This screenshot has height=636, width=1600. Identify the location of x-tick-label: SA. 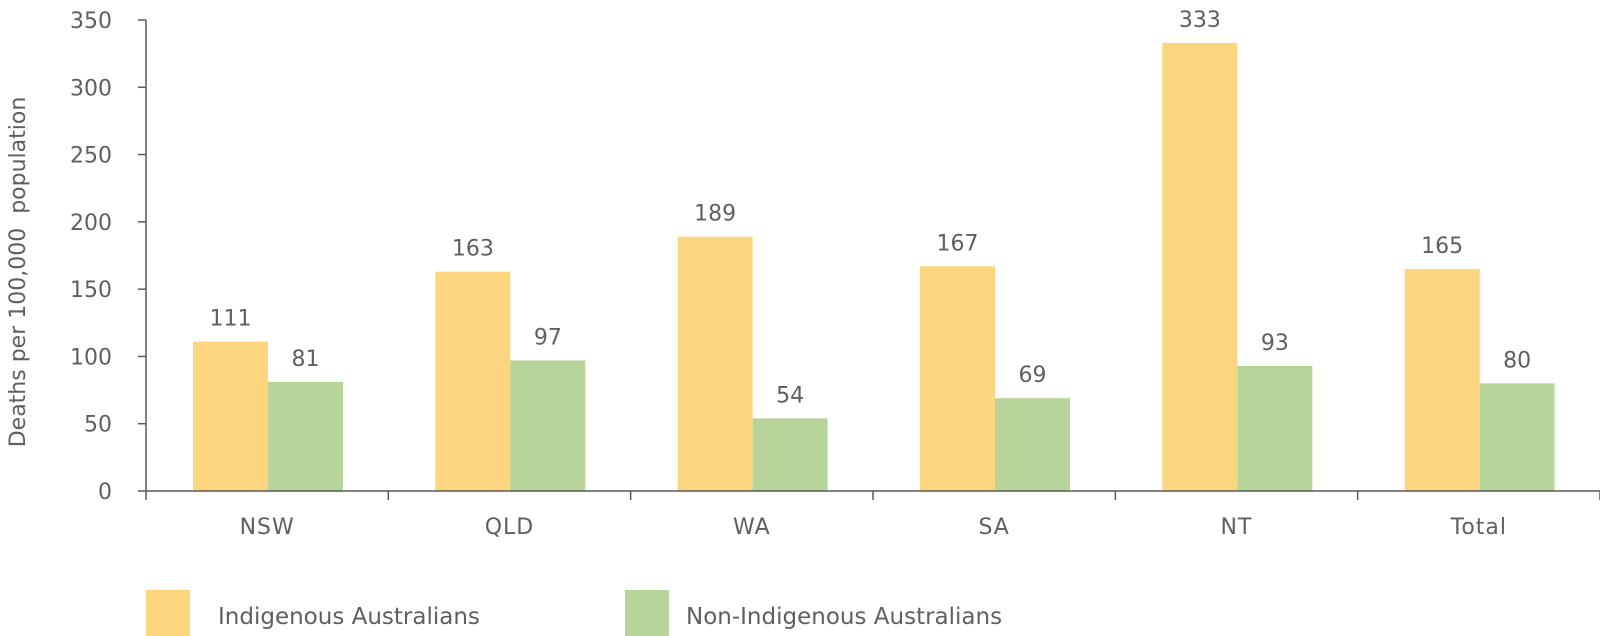
(993, 527).